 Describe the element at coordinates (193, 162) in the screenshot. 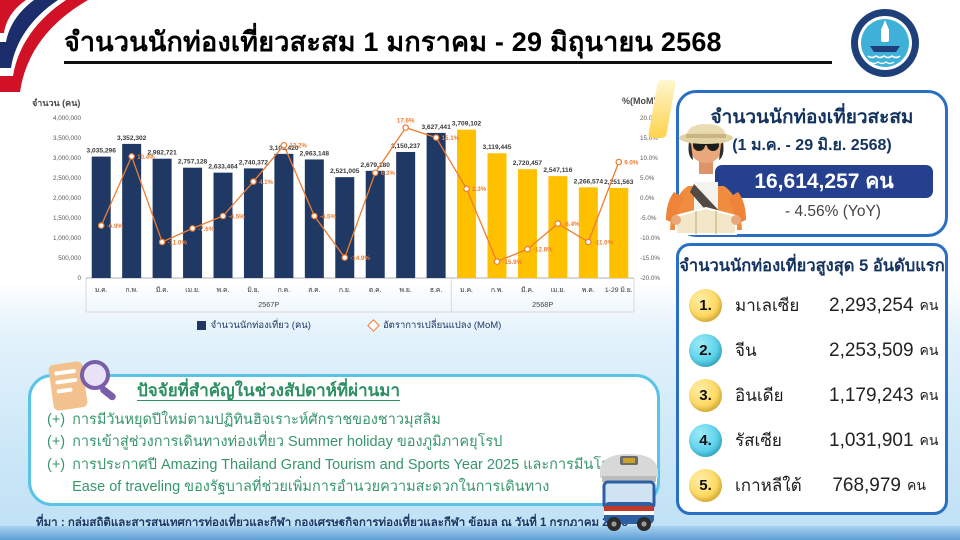

I see `bar-value-label: 2,757,128` at that location.